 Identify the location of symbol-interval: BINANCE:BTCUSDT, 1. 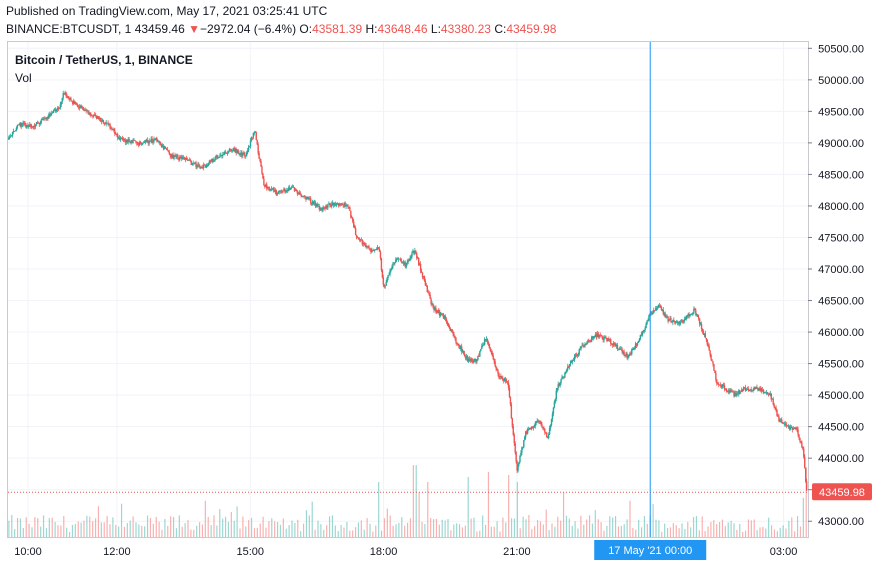
(69, 29).